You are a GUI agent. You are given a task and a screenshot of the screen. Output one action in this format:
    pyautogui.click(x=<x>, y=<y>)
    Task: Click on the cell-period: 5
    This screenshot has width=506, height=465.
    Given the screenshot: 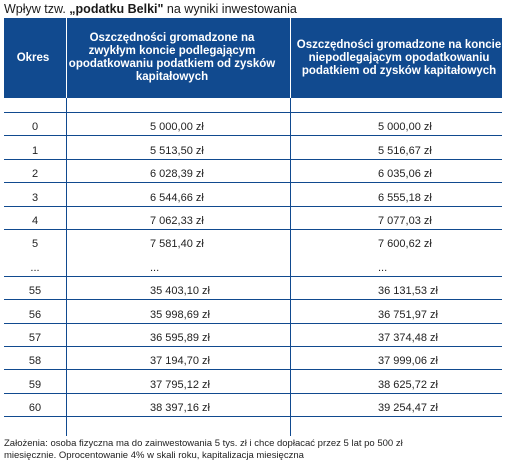 What is the action you would take?
    pyautogui.click(x=35, y=244)
    